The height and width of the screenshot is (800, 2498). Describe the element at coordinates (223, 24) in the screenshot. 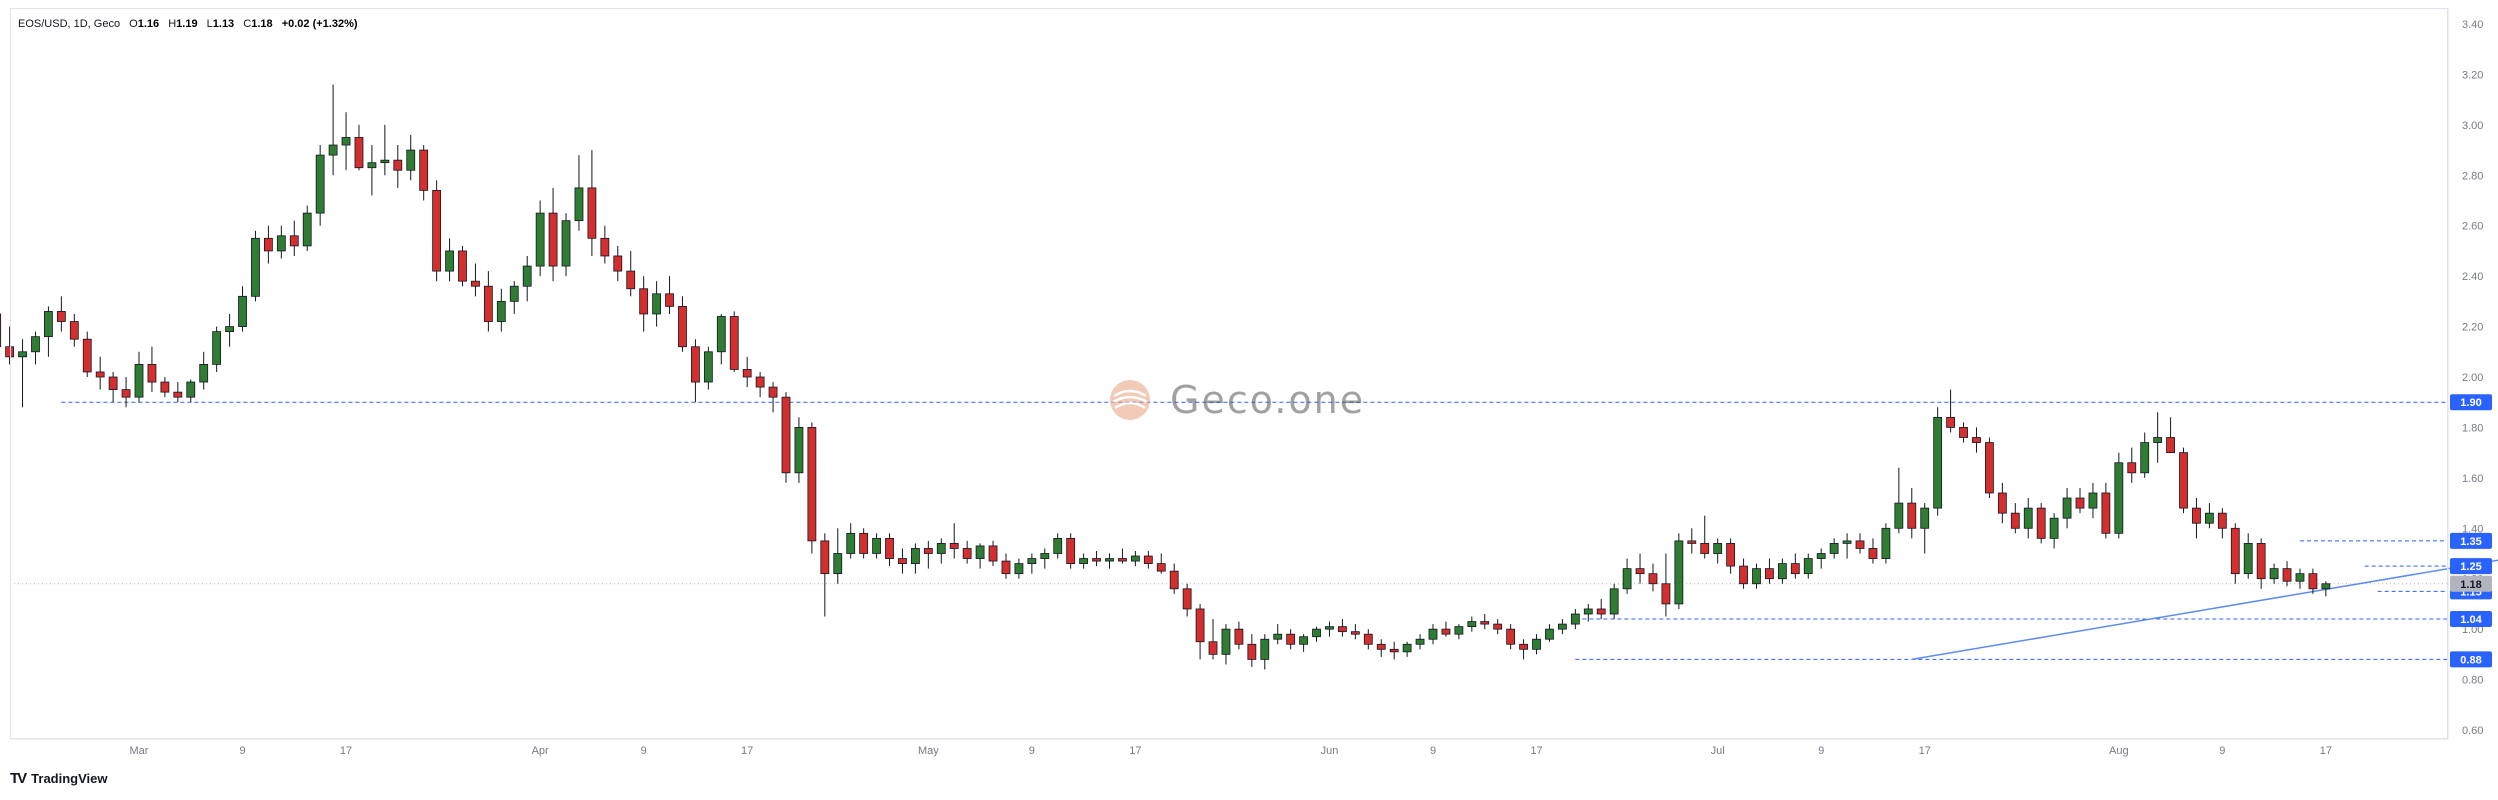

I see `low-value: 1.13` at that location.